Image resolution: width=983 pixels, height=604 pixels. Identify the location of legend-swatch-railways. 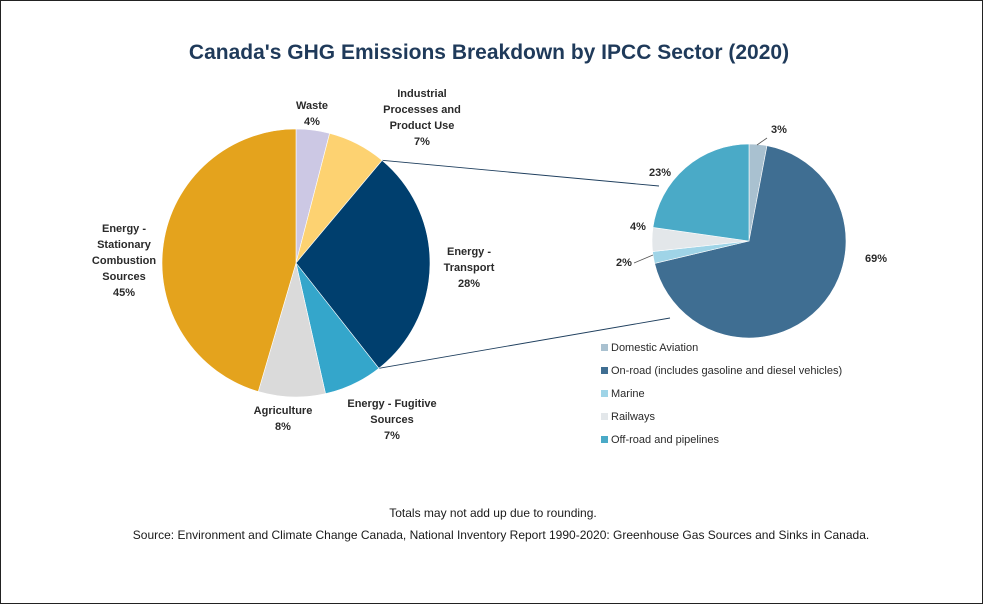
(604, 416).